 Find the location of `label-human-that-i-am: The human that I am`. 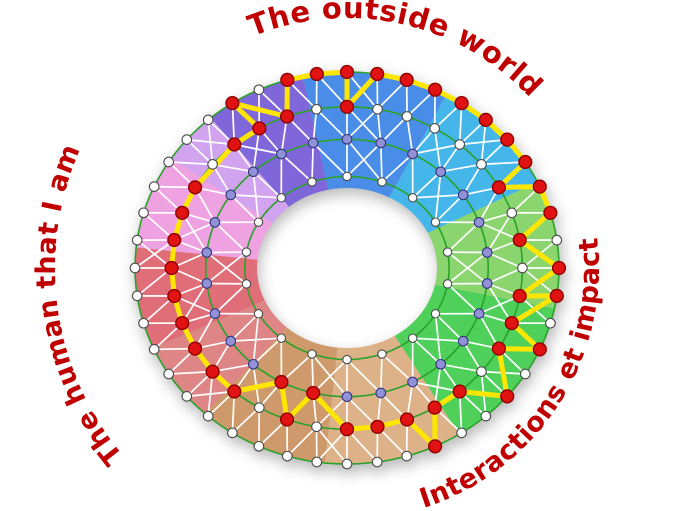

label-human-that-i-am: The human that I am is located at coordinates (80, 305).